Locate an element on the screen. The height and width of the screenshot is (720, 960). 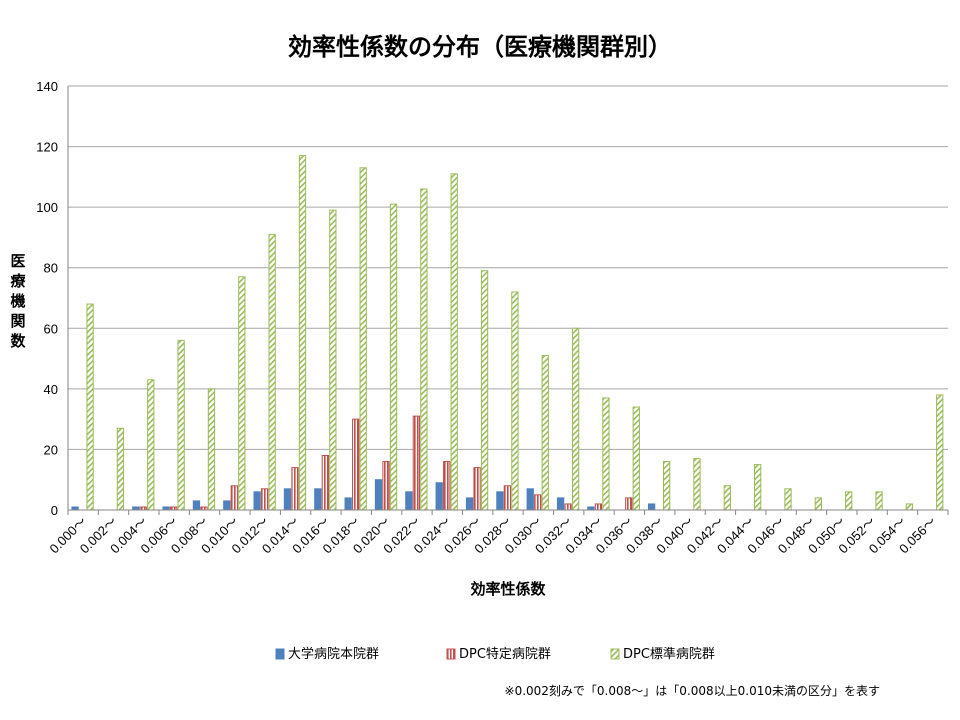
y-tick-label: 80 is located at coordinates (51, 268).